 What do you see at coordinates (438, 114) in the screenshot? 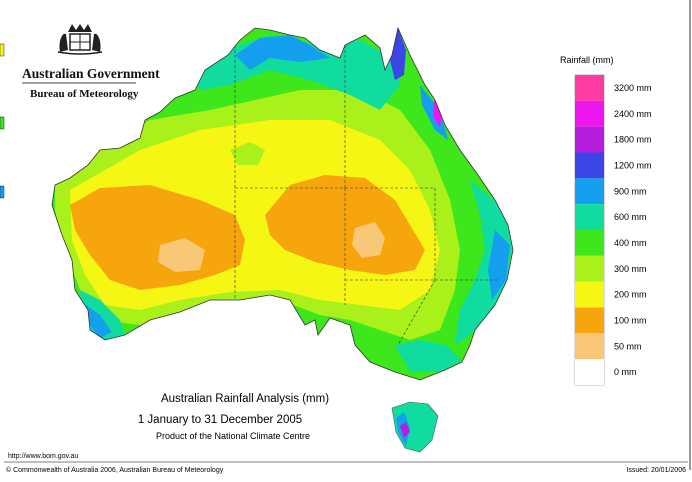
I see `zone-2400-innisfail` at bounding box center [438, 114].